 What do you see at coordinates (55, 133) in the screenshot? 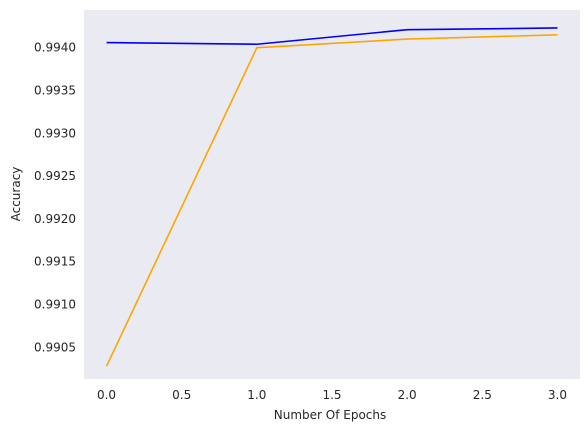
I see `y-tick-label: 0.9930` at bounding box center [55, 133].